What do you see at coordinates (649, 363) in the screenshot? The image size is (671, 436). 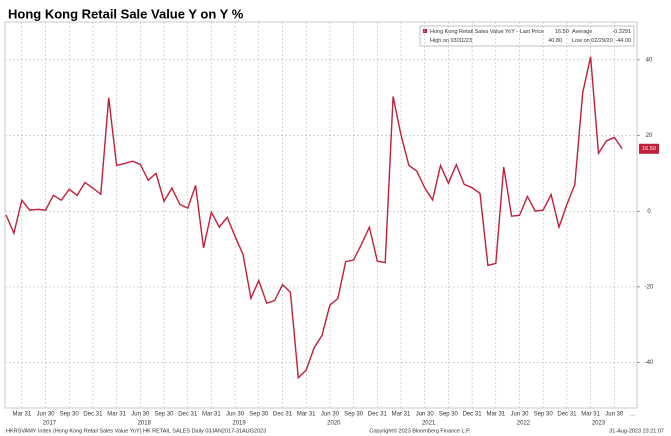 I see `y-tick-label: -40` at bounding box center [649, 363].